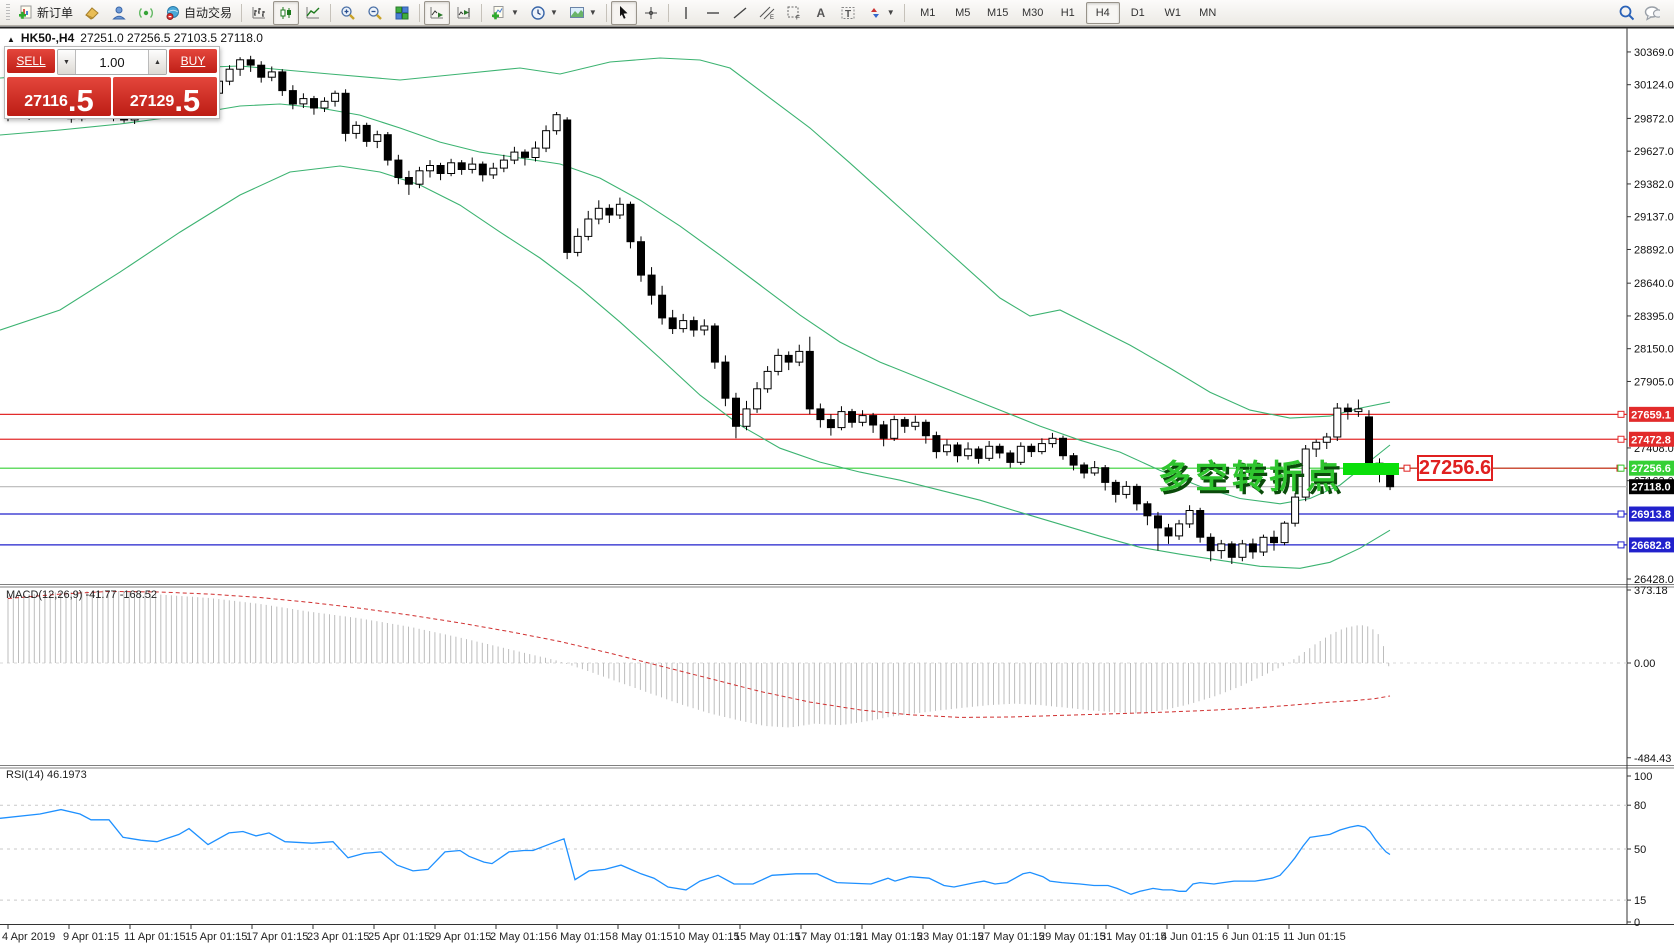  Describe the element at coordinates (348, 13) in the screenshot. I see `zoom-in-button` at that location.